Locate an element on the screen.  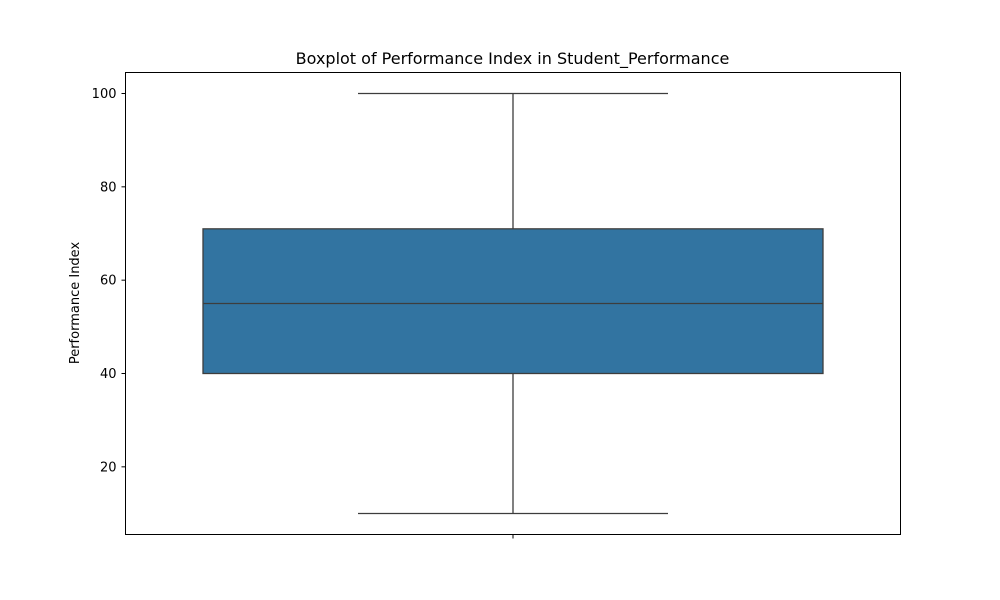
y-tick-label: 60 is located at coordinates (108, 281).